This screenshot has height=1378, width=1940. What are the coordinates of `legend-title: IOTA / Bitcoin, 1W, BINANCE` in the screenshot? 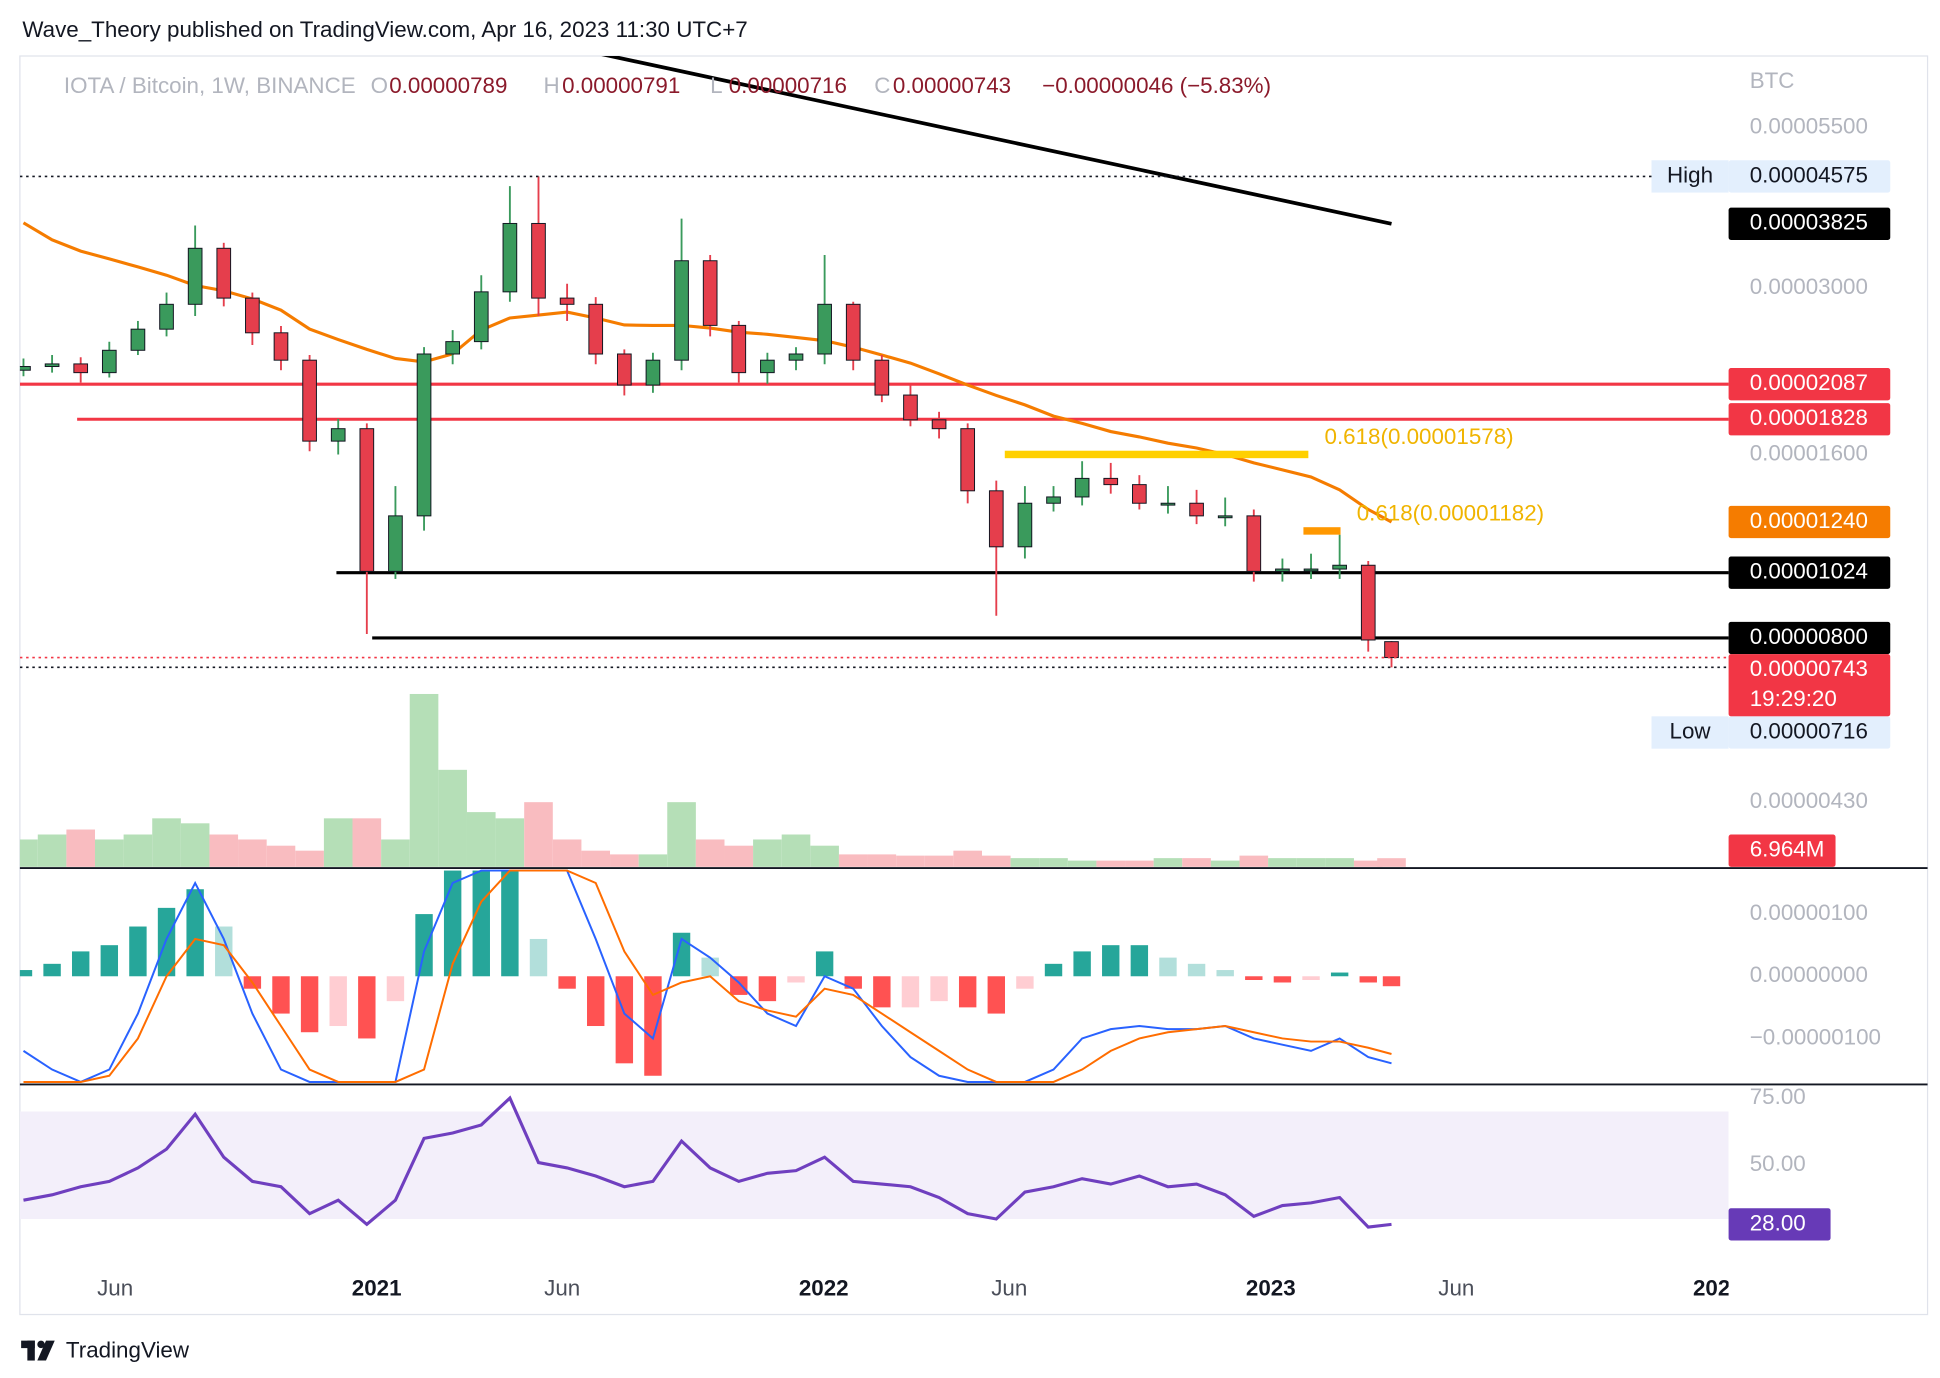 It's located at (210, 85).